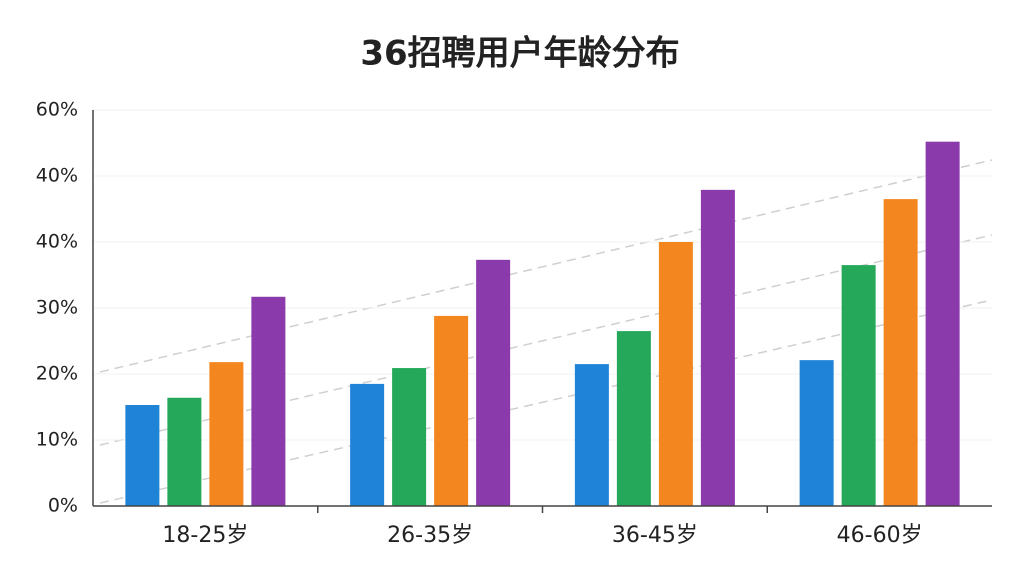 The height and width of the screenshot is (576, 1024). What do you see at coordinates (63, 506) in the screenshot?
I see `y-tick-label: 0%` at bounding box center [63, 506].